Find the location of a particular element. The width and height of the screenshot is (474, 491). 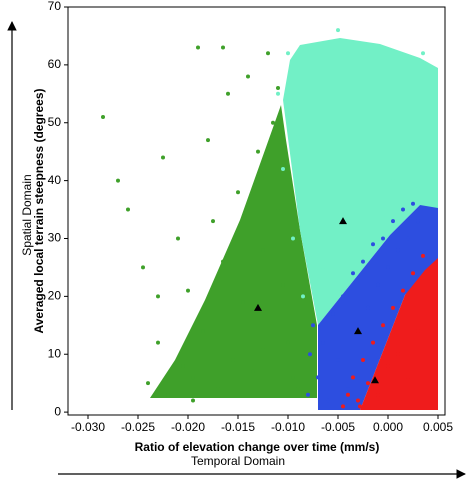

x-tick-label: -0.015 is located at coordinates (238, 427).